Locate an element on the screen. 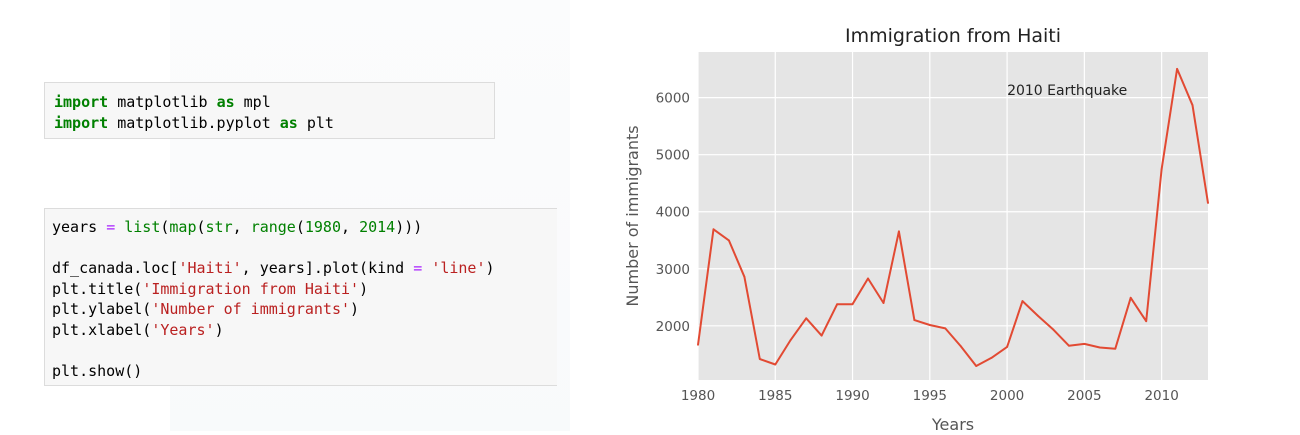 Image resolution: width=1300 pixels, height=435 pixels. code-token: str is located at coordinates (219, 227).